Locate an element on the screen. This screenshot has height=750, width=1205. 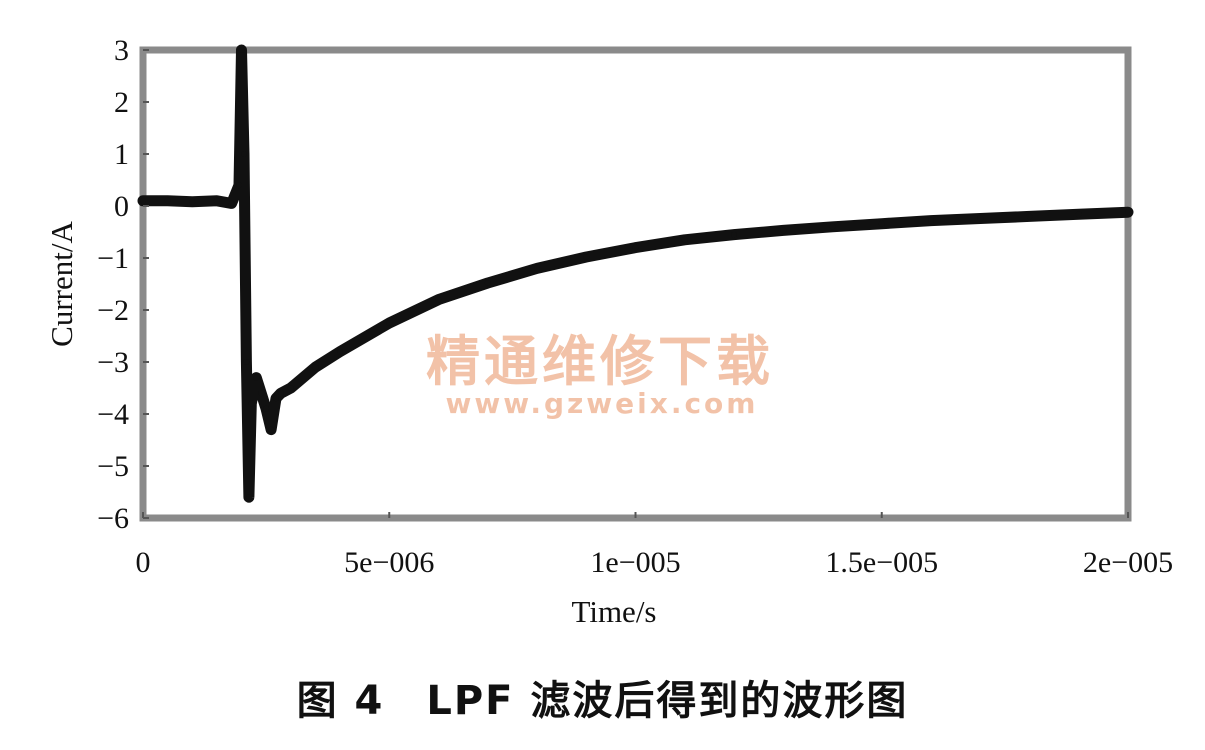
x-tick-label: 1.5e−005 is located at coordinates (881, 562).